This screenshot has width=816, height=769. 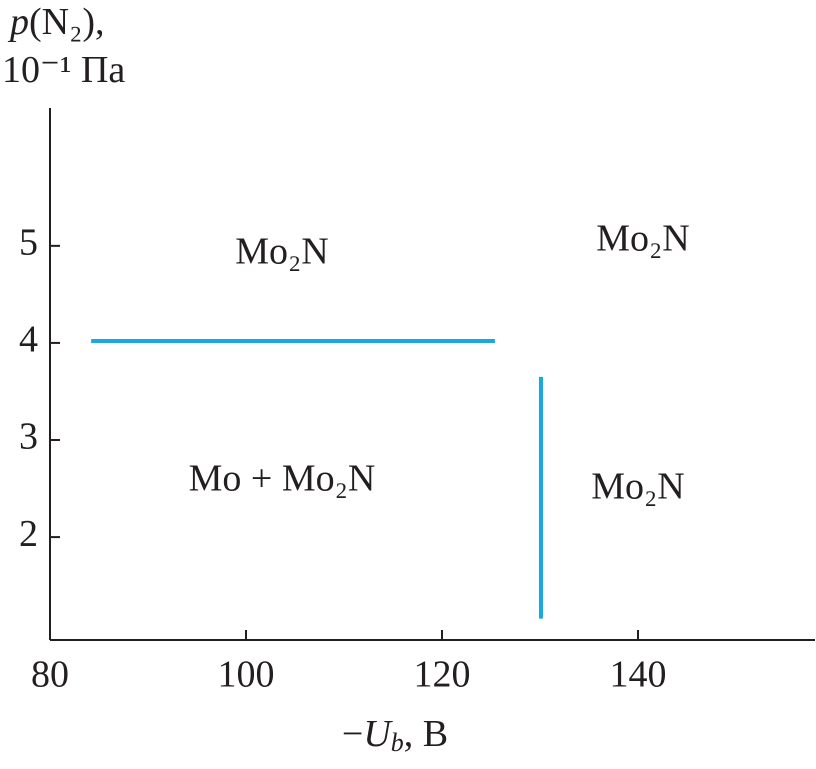 I want to click on x-tick-label: 80, so click(x=50, y=675).